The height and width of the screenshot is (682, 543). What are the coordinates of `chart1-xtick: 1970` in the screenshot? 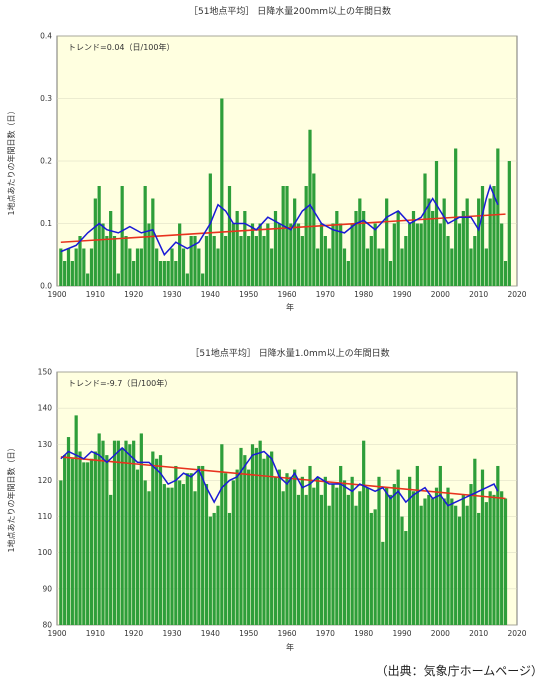 It's located at (325, 294).